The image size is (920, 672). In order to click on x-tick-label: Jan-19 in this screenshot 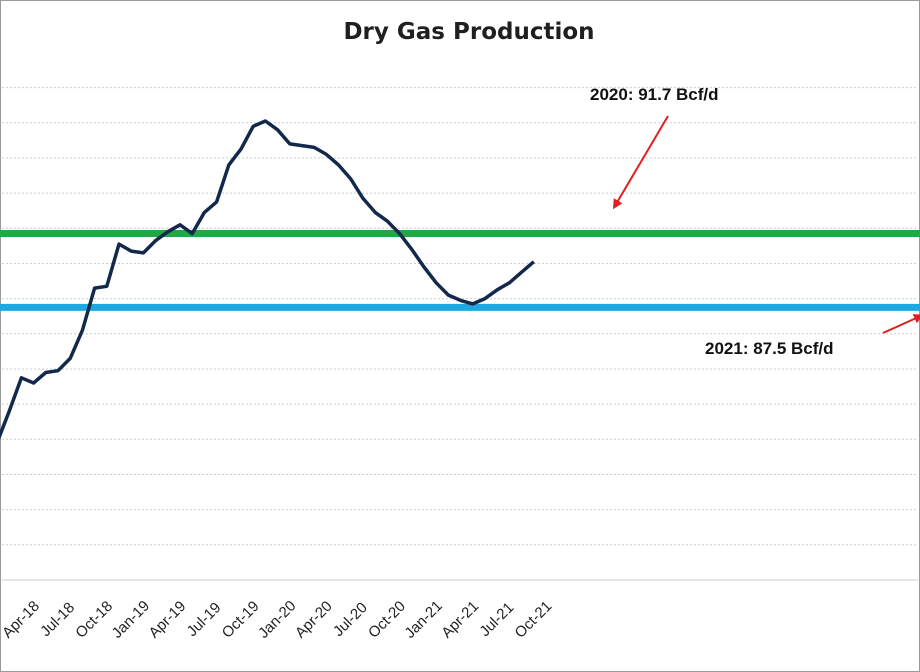, I will do `click(131, 619)`.